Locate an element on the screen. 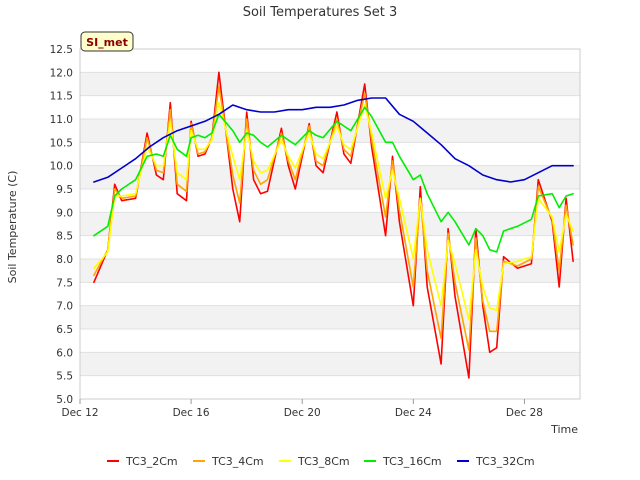 This screenshot has width=640, height=480. station-tag-label: SI_met is located at coordinates (107, 42).